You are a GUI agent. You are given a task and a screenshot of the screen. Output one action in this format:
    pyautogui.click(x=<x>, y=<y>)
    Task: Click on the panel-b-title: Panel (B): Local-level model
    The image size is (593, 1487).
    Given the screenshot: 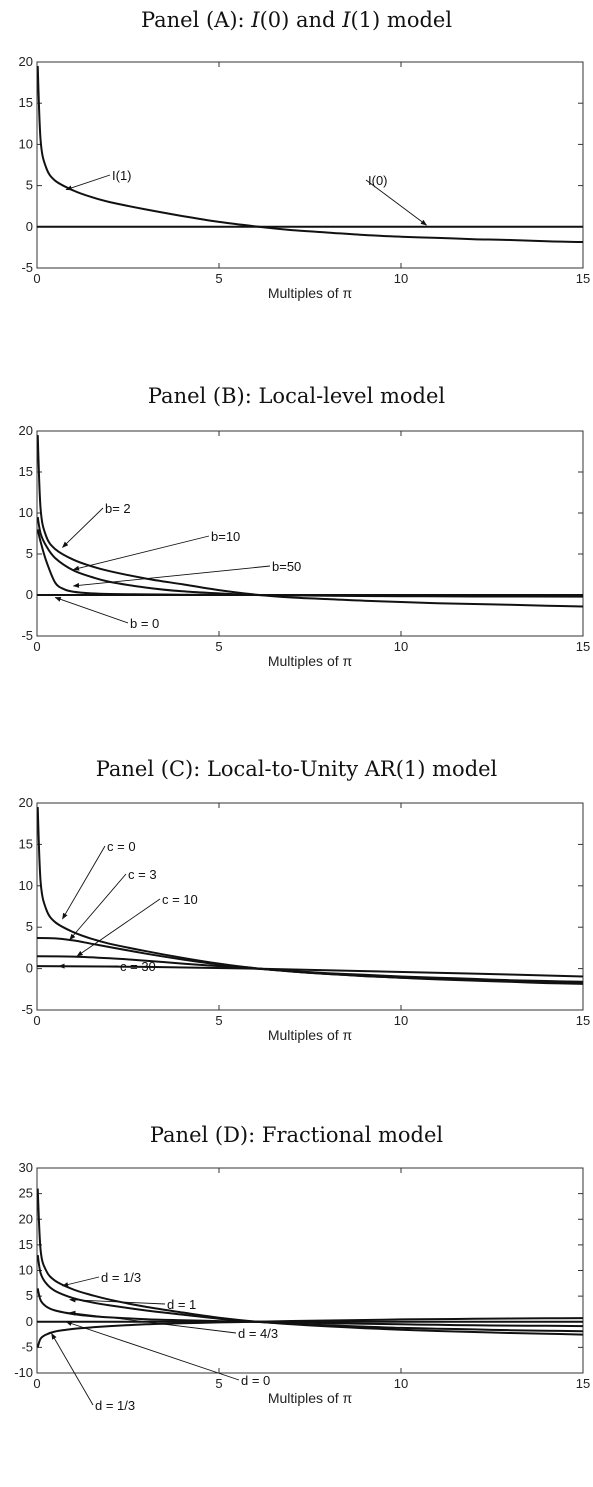 What is the action you would take?
    pyautogui.click(x=296, y=396)
    